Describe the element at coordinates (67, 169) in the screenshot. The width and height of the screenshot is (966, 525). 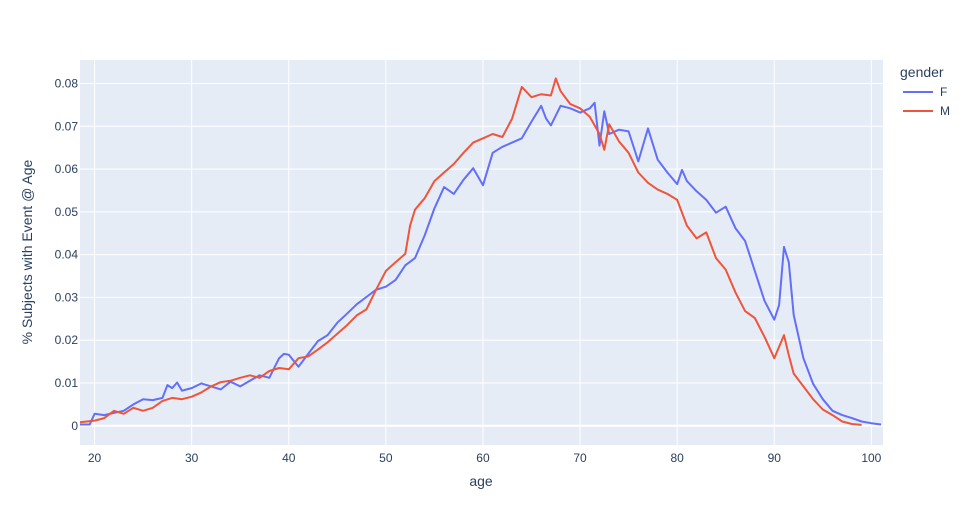
I see `y-tick-label: 0.06` at that location.